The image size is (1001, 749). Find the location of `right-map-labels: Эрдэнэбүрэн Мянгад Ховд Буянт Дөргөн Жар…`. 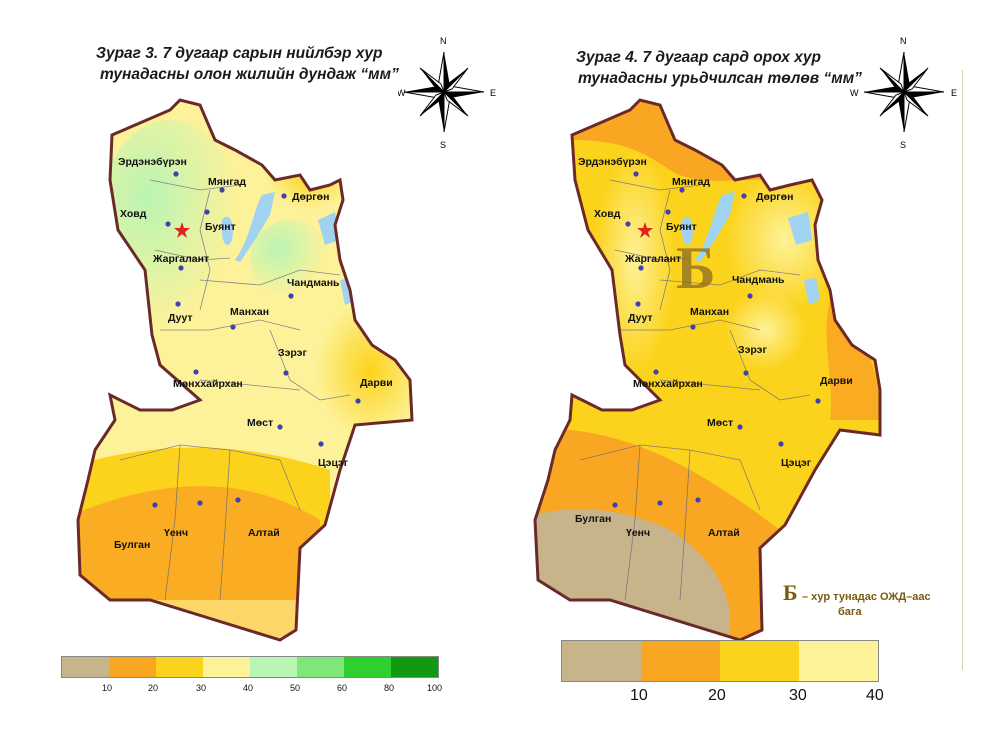

right-map-labels: Эрдэнэбүрэн Мянгад Ховд Буянт Дөргөн Жар… is located at coordinates (714, 347).